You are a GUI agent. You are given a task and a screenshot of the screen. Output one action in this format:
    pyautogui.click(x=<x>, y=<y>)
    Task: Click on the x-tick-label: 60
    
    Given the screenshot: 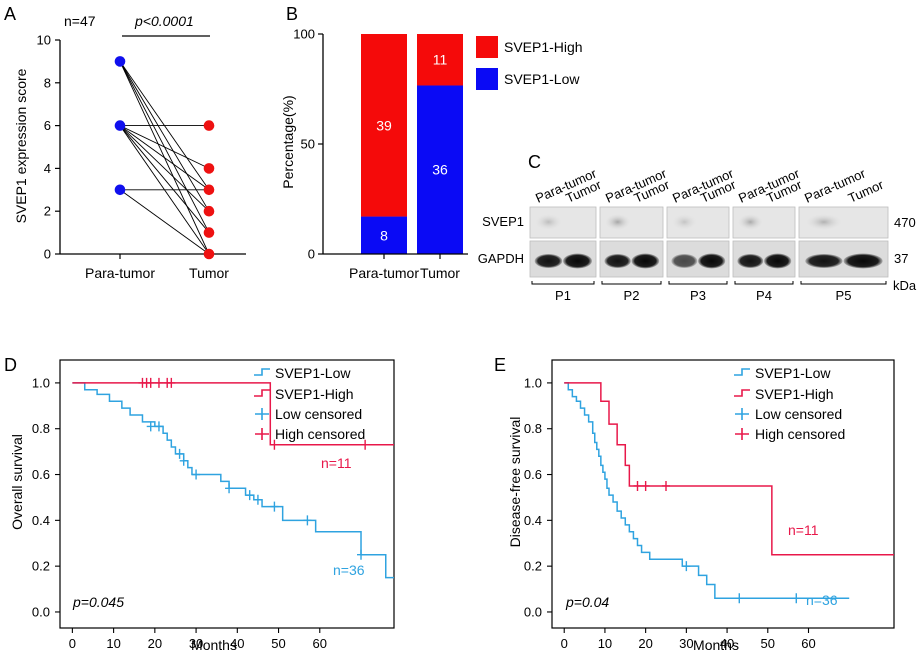 What is the action you would take?
    pyautogui.click(x=808, y=643)
    